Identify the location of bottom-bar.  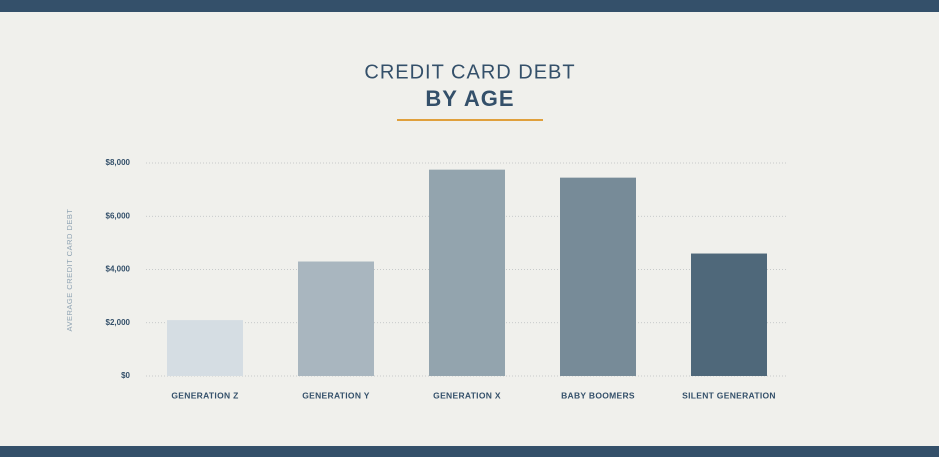
(469, 451).